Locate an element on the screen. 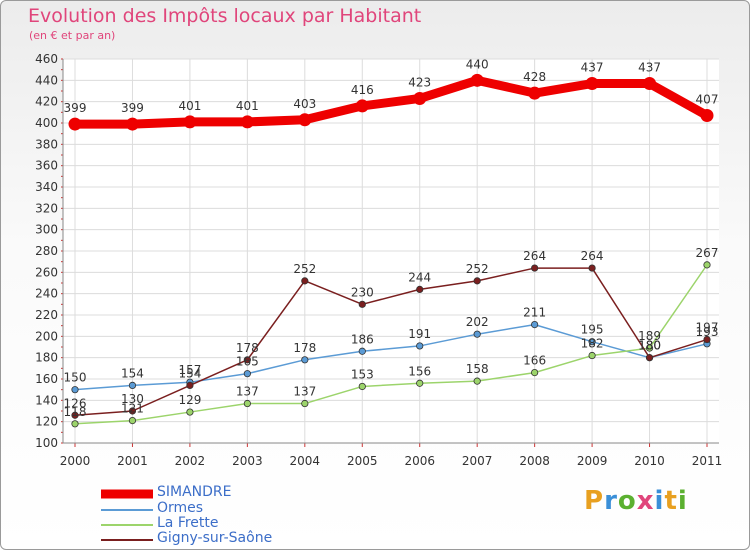  legend-label: La Frette is located at coordinates (188, 523).